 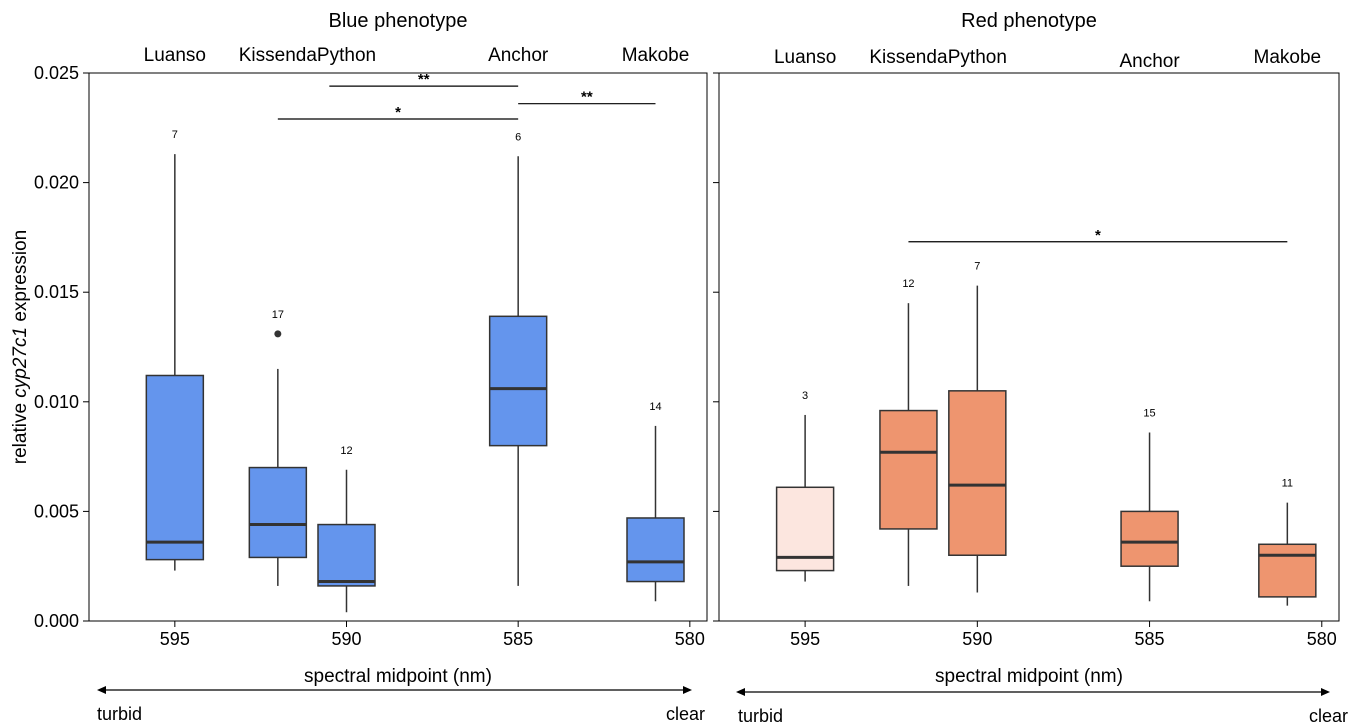 What do you see at coordinates (56, 511) in the screenshot?
I see `y-tick-label: 0.005` at bounding box center [56, 511].